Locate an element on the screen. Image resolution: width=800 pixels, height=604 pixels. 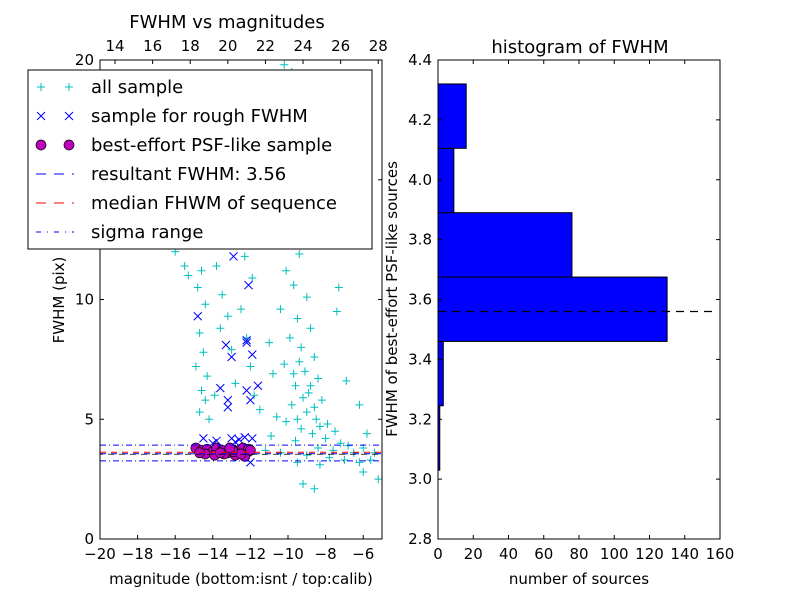
legend-label: sample for rough FWHM is located at coordinates (199, 116).